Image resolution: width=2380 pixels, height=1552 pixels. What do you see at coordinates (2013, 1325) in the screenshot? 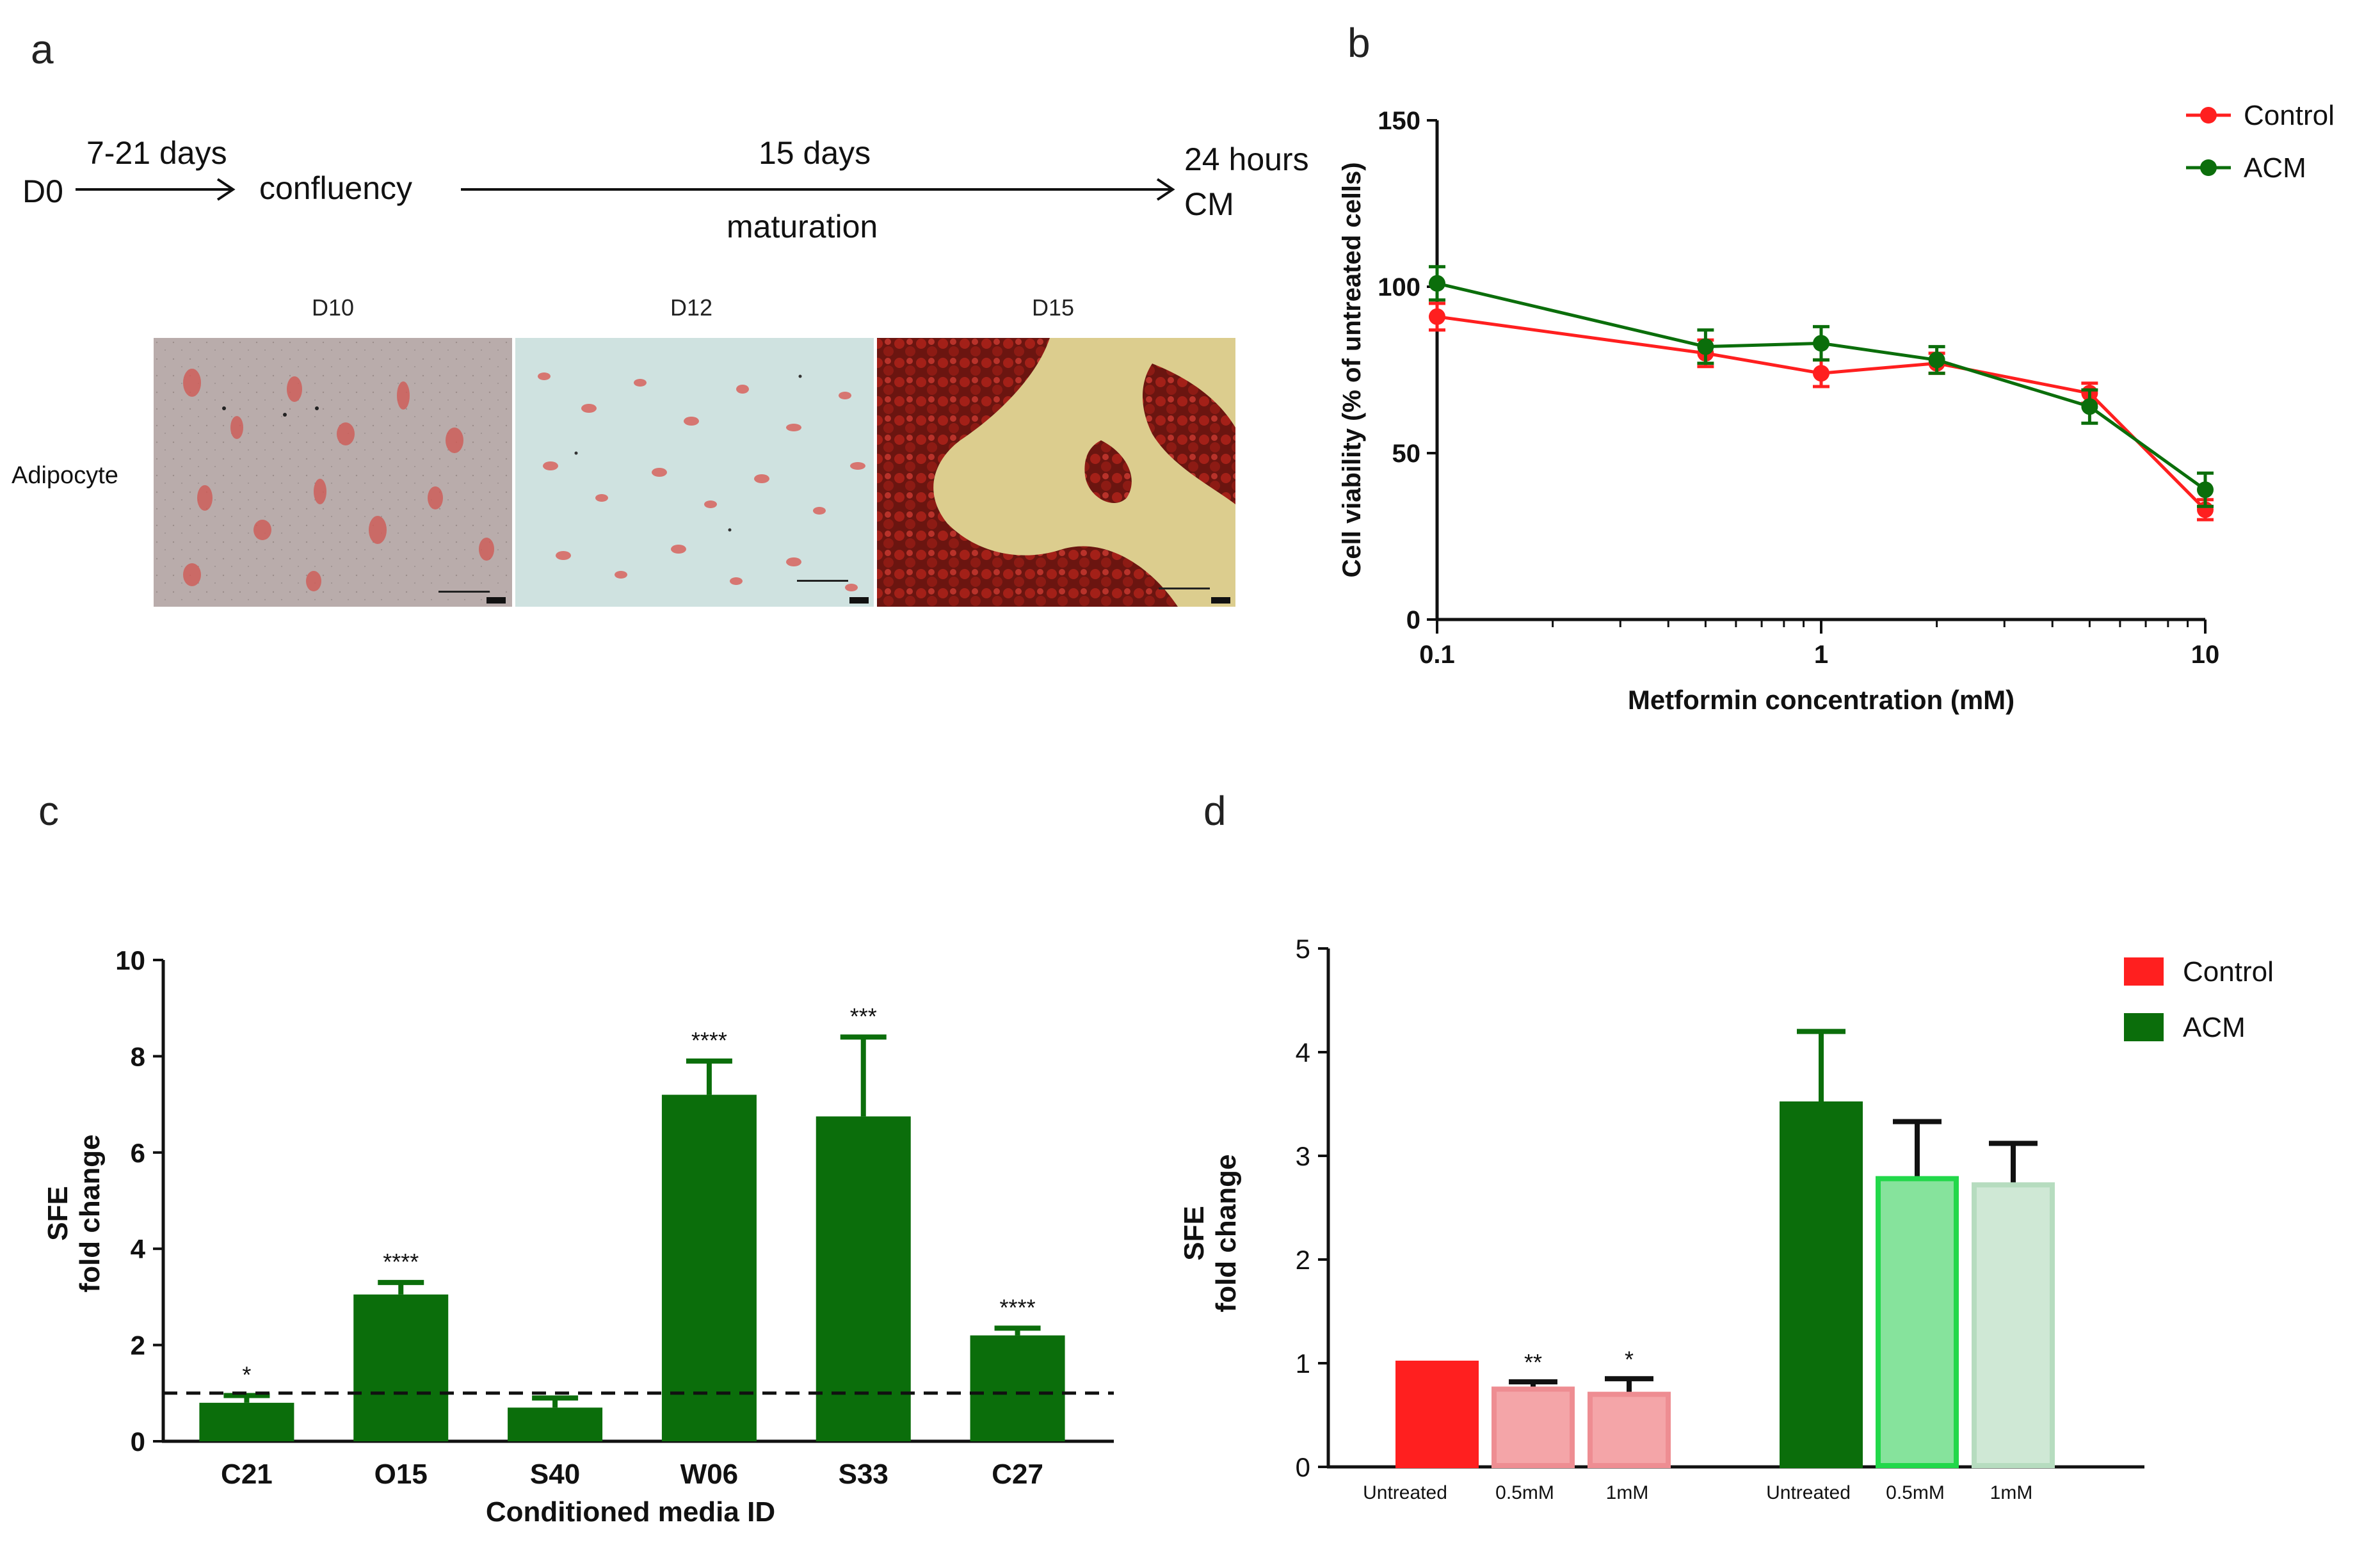
I see `bar-acm-1mm` at bounding box center [2013, 1325].